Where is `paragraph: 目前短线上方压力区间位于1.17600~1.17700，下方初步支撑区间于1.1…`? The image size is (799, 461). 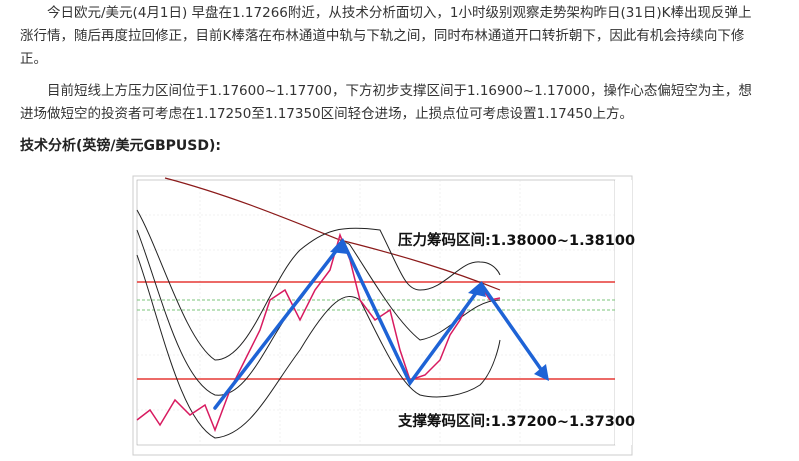
paragraph: 目前短线上方压力区间位于1.17600~1.17700，下方初步支撑区间于1.1… is located at coordinates (386, 102).